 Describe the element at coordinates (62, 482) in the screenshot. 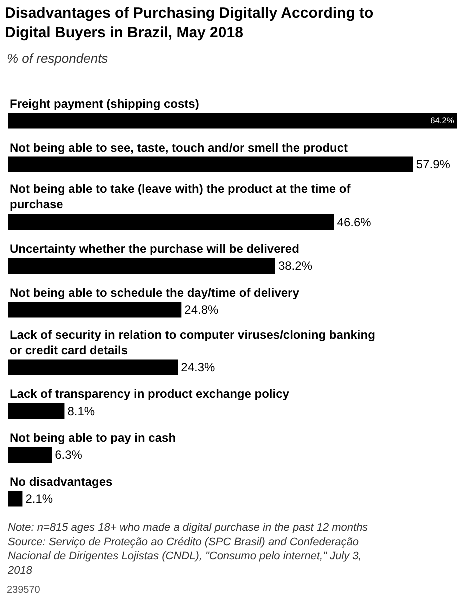

I see `y-tick-label: No disadvantages` at that location.